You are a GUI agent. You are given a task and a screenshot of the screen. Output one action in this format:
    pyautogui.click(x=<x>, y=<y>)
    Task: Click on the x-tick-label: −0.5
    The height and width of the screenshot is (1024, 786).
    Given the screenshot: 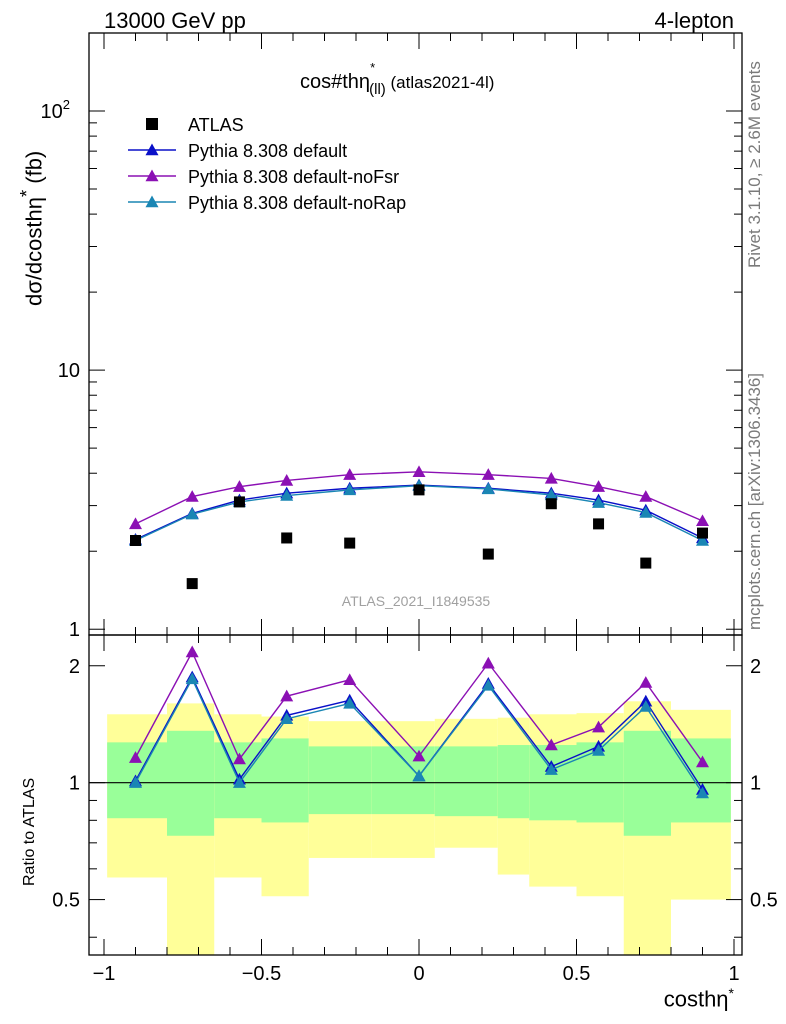 What is the action you would take?
    pyautogui.click(x=261, y=974)
    